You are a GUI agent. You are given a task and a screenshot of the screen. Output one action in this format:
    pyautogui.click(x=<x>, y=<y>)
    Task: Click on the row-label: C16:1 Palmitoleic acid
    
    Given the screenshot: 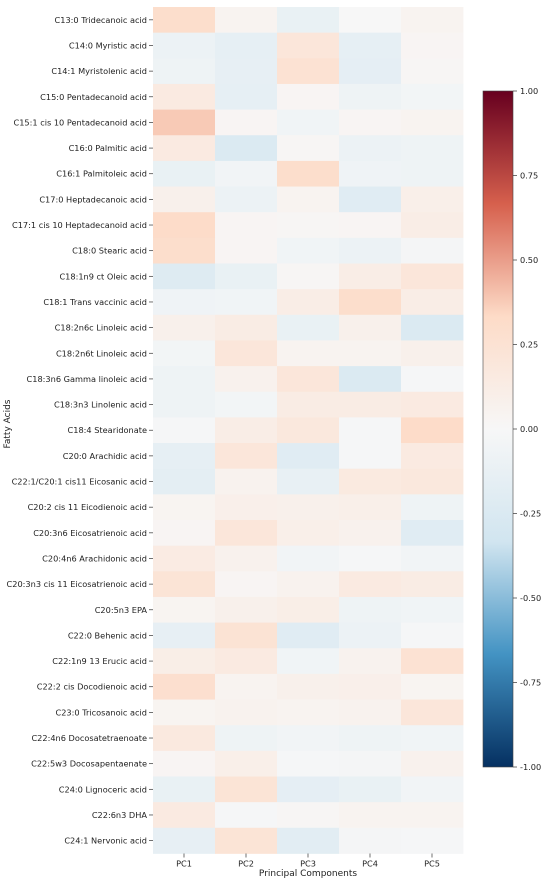 What is the action you would take?
    pyautogui.click(x=101, y=174)
    